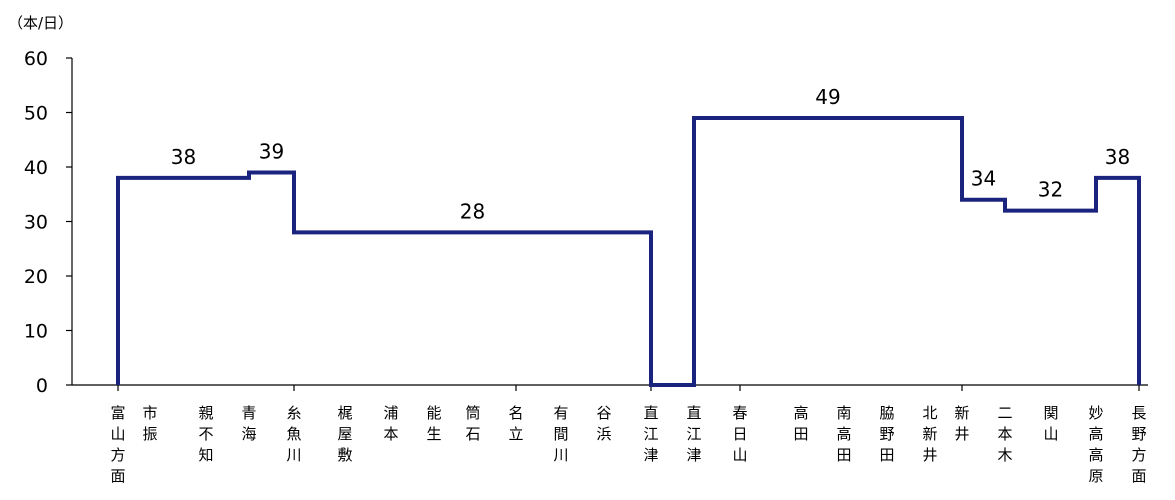  I want to click on station-label-char: 名, so click(515, 413).